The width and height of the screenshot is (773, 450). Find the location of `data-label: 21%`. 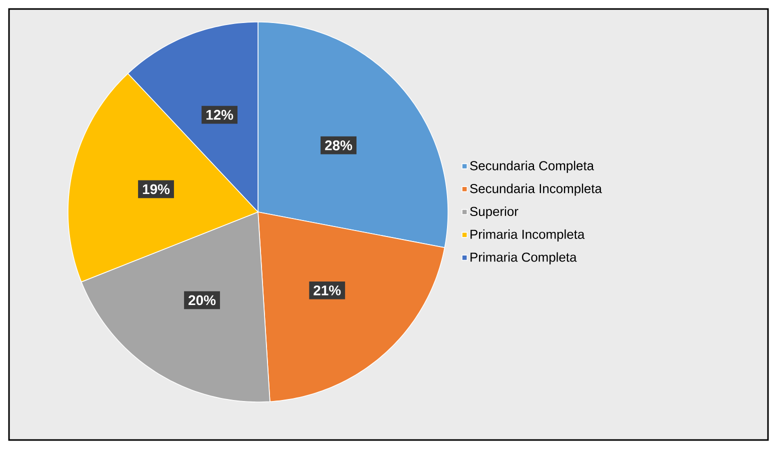

data-label: 21% is located at coordinates (327, 290).